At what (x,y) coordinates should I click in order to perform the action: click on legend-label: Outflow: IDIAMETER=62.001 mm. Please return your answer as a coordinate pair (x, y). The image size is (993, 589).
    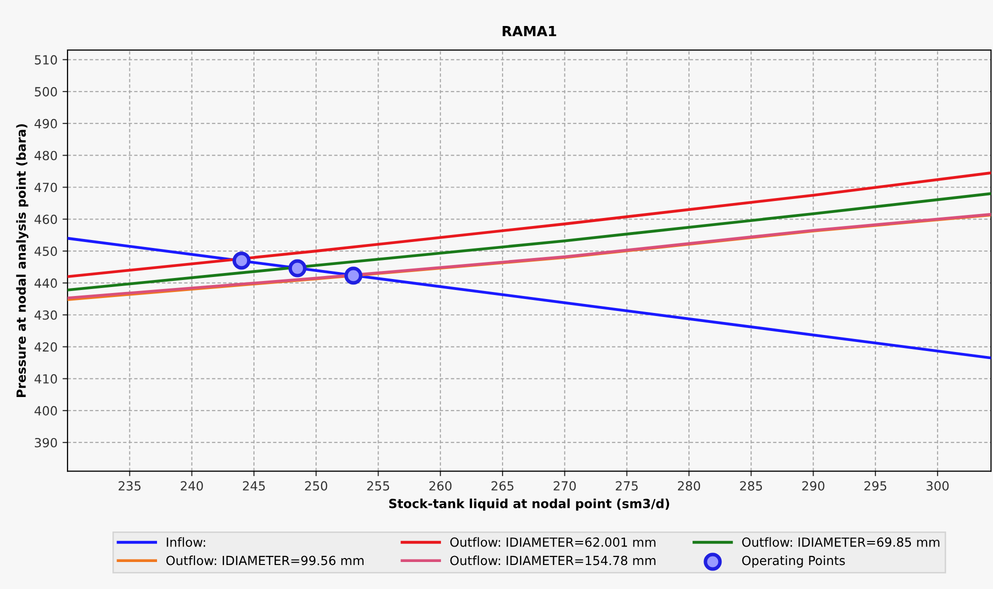
    Looking at the image, I should click on (553, 542).